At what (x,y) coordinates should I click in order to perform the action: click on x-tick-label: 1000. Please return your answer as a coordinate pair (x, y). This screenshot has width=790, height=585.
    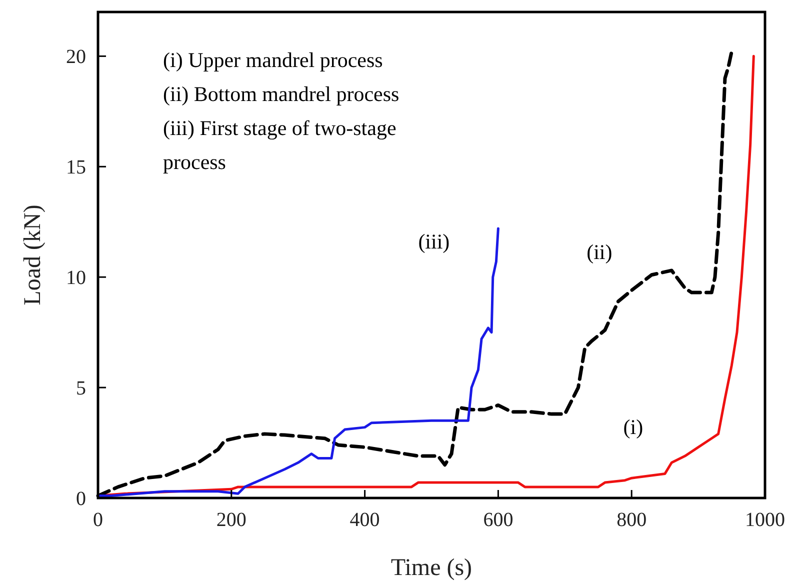
    Looking at the image, I should click on (765, 520).